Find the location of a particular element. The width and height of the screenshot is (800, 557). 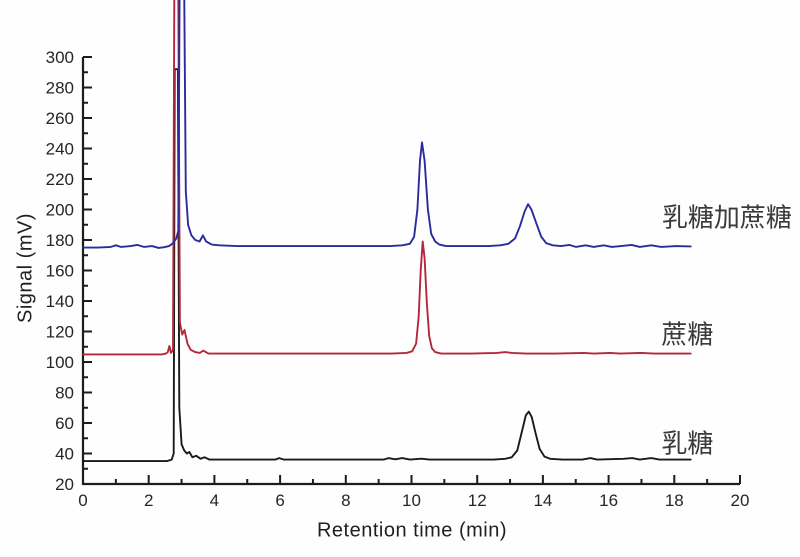

y-tick-label: 100 is located at coordinates (60, 362).